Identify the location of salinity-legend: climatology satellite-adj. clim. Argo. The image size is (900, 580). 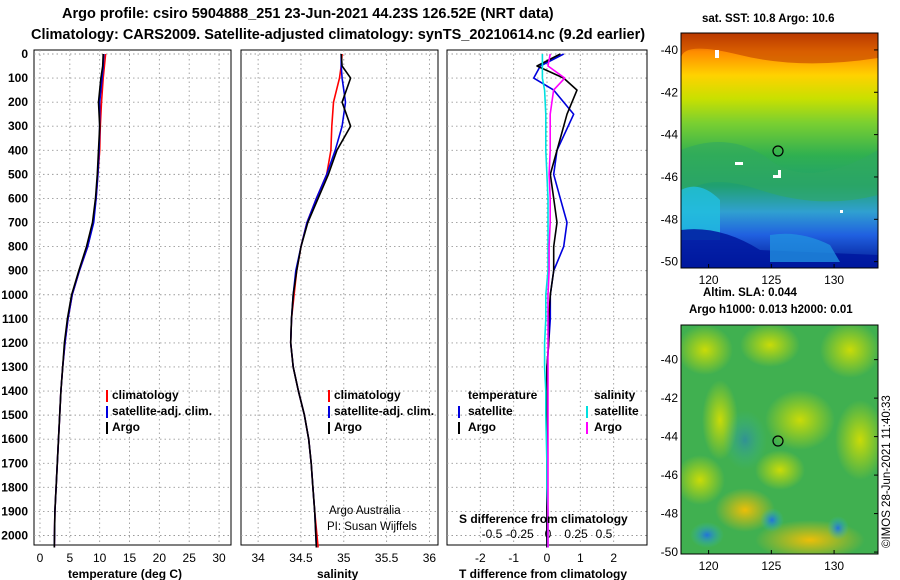
(381, 411).